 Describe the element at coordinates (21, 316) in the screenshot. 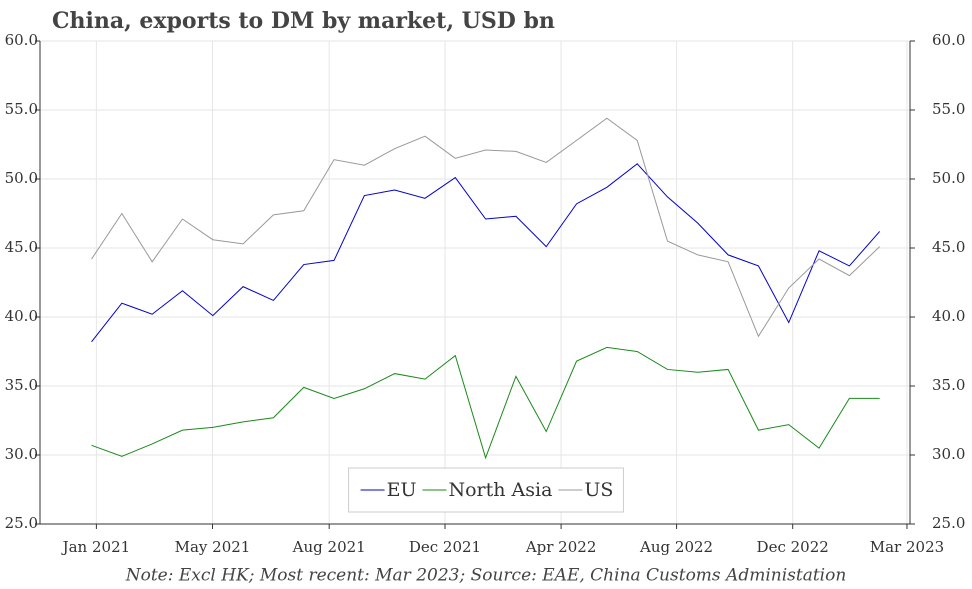

I see `y-tick-label: 40.0` at that location.